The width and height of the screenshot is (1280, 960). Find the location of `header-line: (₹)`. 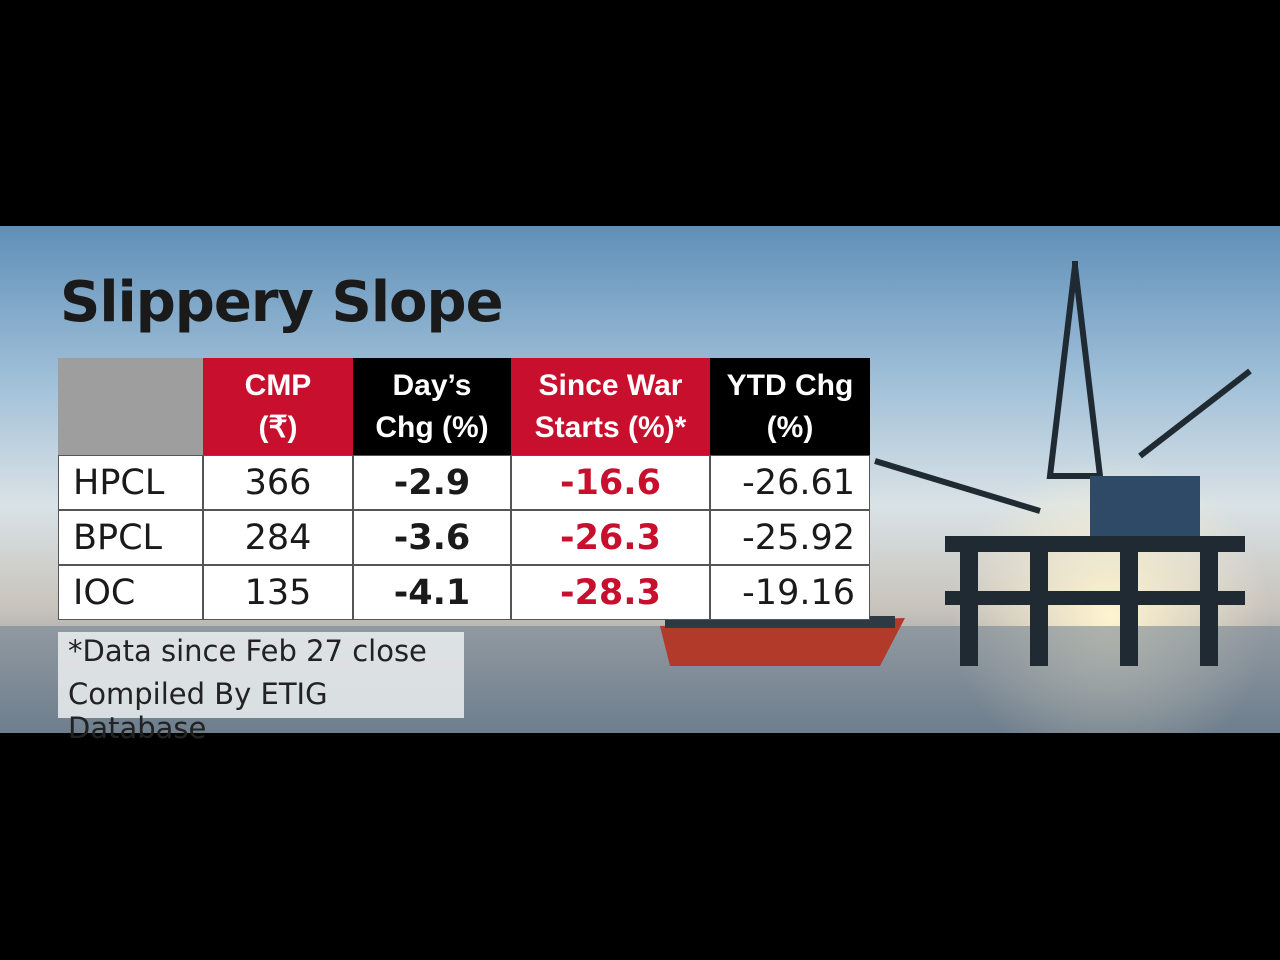

header-line: (₹) is located at coordinates (278, 427).